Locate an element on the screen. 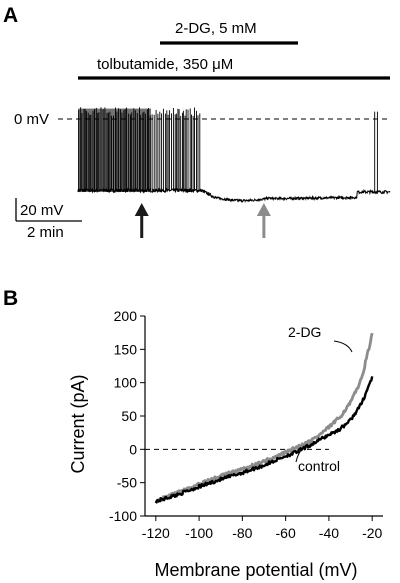 The width and height of the screenshot is (400, 583). arrow-late-head is located at coordinates (263, 209).